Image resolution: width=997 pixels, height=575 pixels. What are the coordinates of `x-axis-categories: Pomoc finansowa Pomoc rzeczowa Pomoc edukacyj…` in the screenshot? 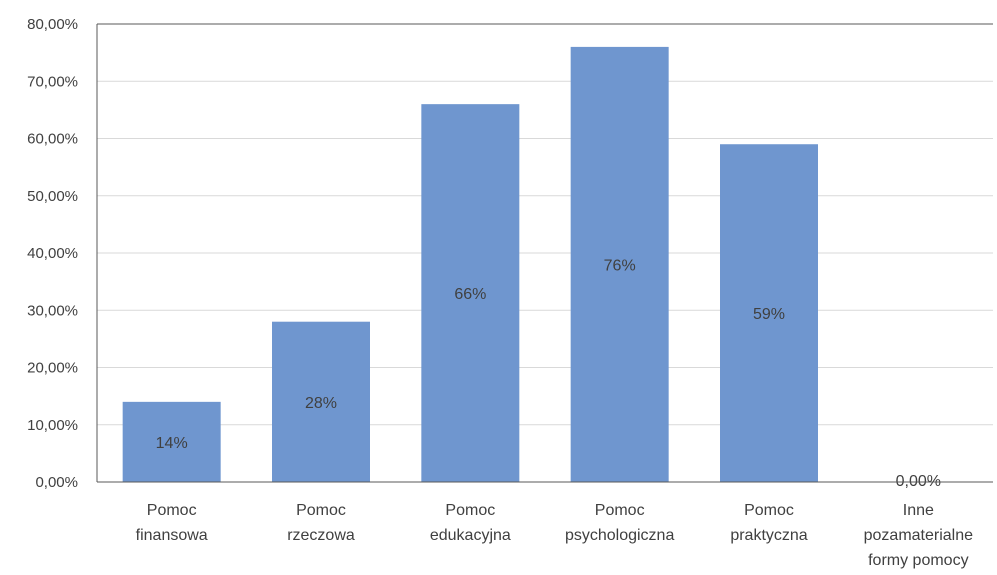 It's located at (554, 535).